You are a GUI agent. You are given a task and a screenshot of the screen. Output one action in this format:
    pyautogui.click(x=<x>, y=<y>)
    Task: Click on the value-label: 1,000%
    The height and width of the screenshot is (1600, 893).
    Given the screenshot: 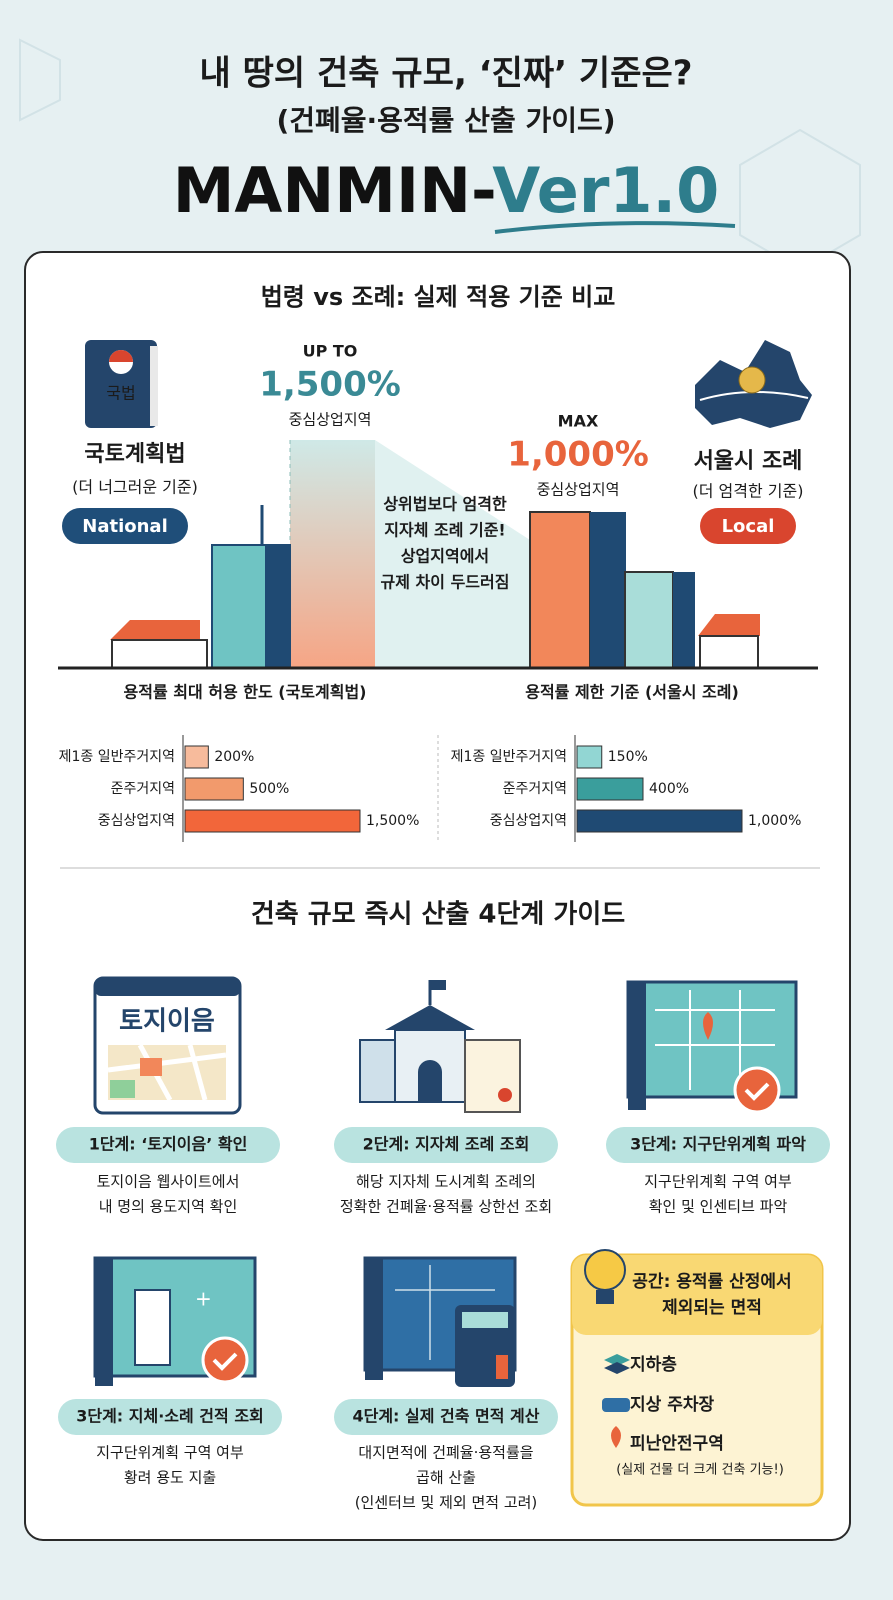 What is the action you would take?
    pyautogui.click(x=774, y=821)
    